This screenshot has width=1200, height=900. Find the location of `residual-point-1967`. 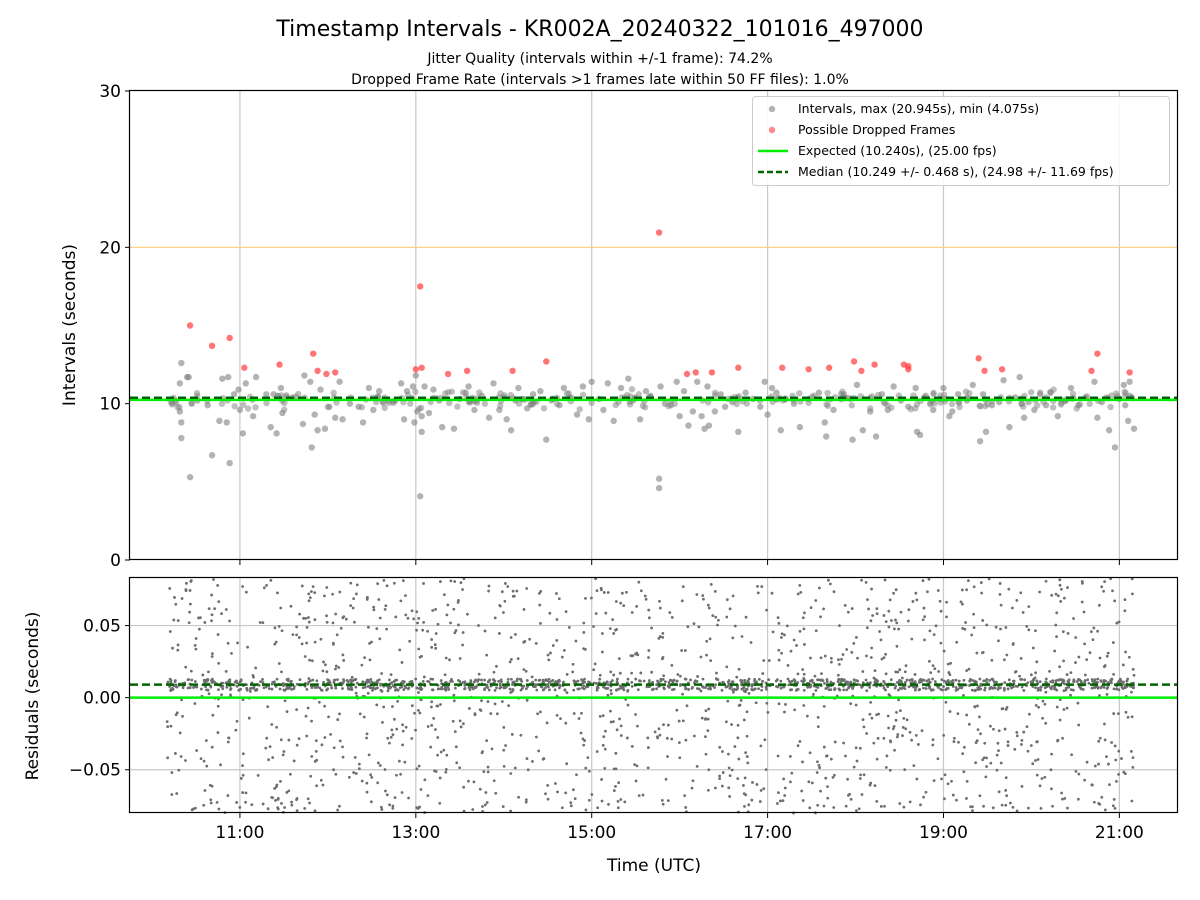

residual-point-1967 is located at coordinates (387, 629).